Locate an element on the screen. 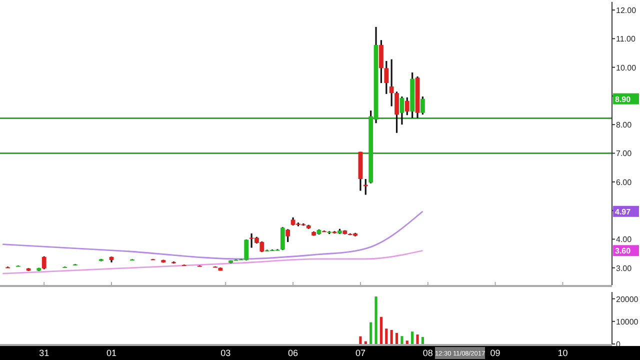  text: 4.97 is located at coordinates (623, 211).